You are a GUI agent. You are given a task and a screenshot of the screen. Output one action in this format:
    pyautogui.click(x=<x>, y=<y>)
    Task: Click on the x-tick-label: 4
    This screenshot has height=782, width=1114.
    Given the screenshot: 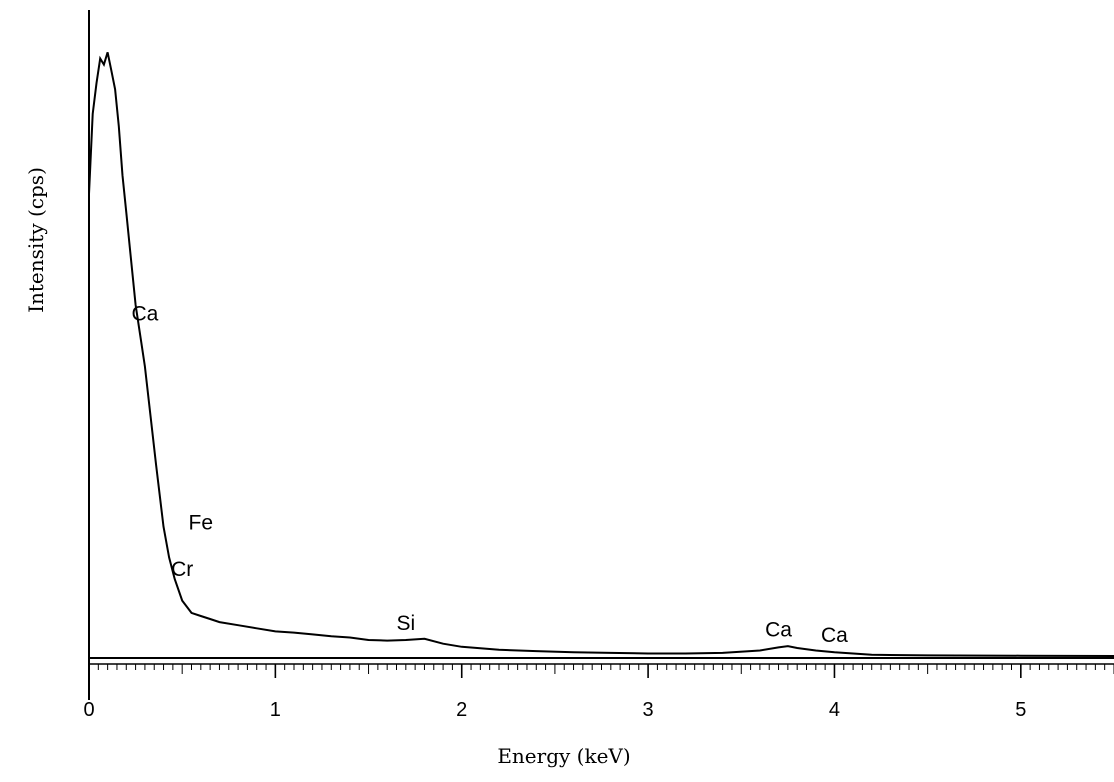 What is the action you would take?
    pyautogui.click(x=834, y=710)
    